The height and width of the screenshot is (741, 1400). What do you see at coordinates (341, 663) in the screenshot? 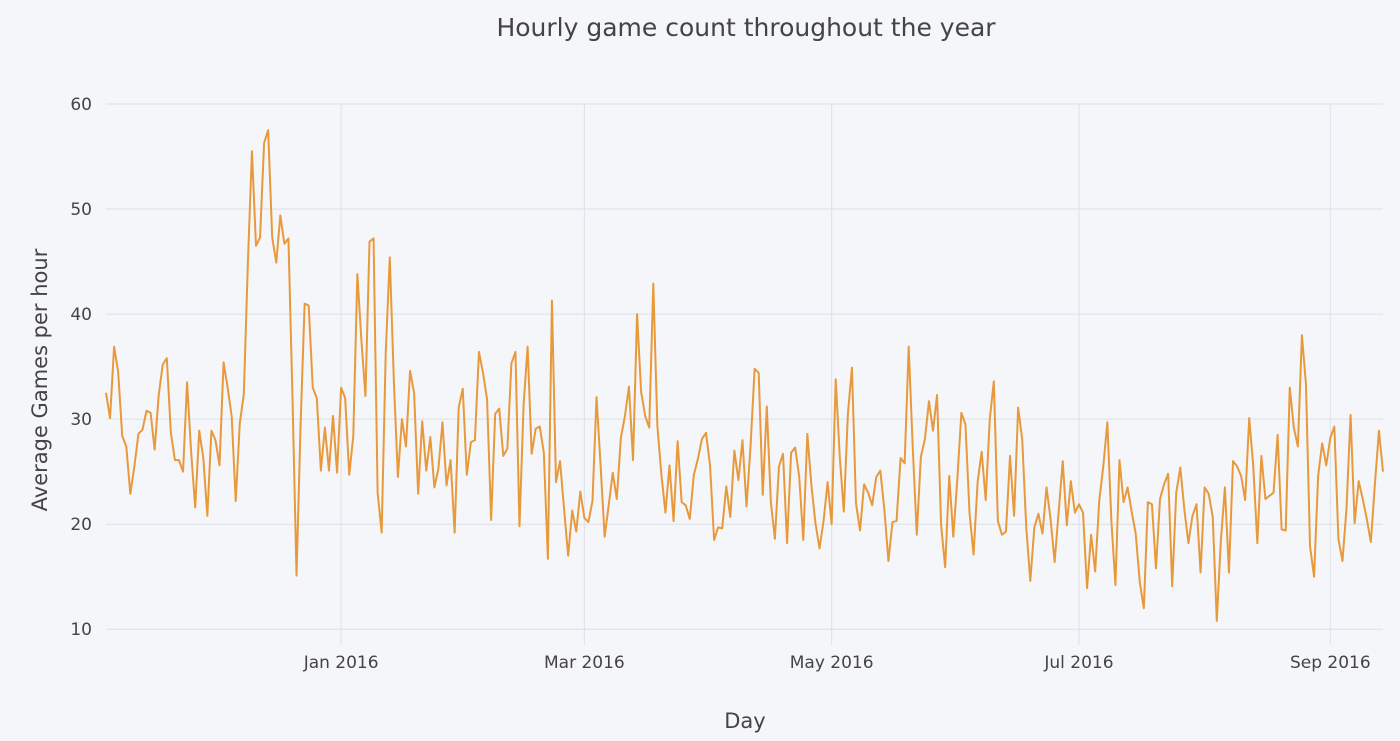
I see `x-tick-label: Jan 2016` at bounding box center [341, 663].